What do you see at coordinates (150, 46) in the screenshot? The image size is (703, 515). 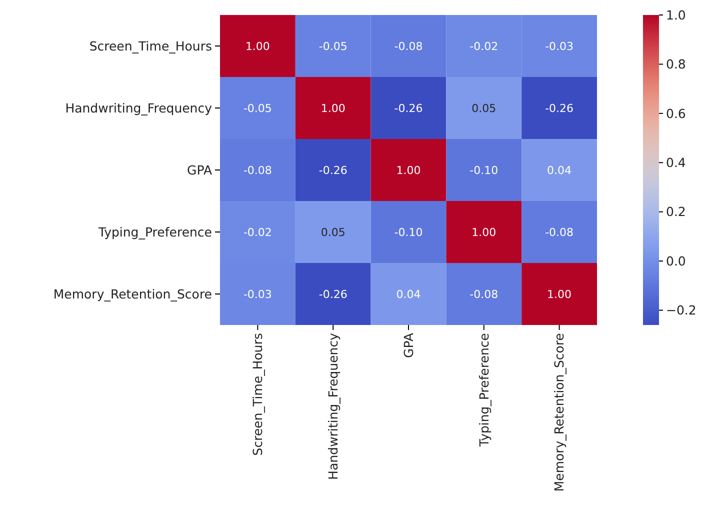 I see `y-tick-label: Screen_Time_Hours` at bounding box center [150, 46].